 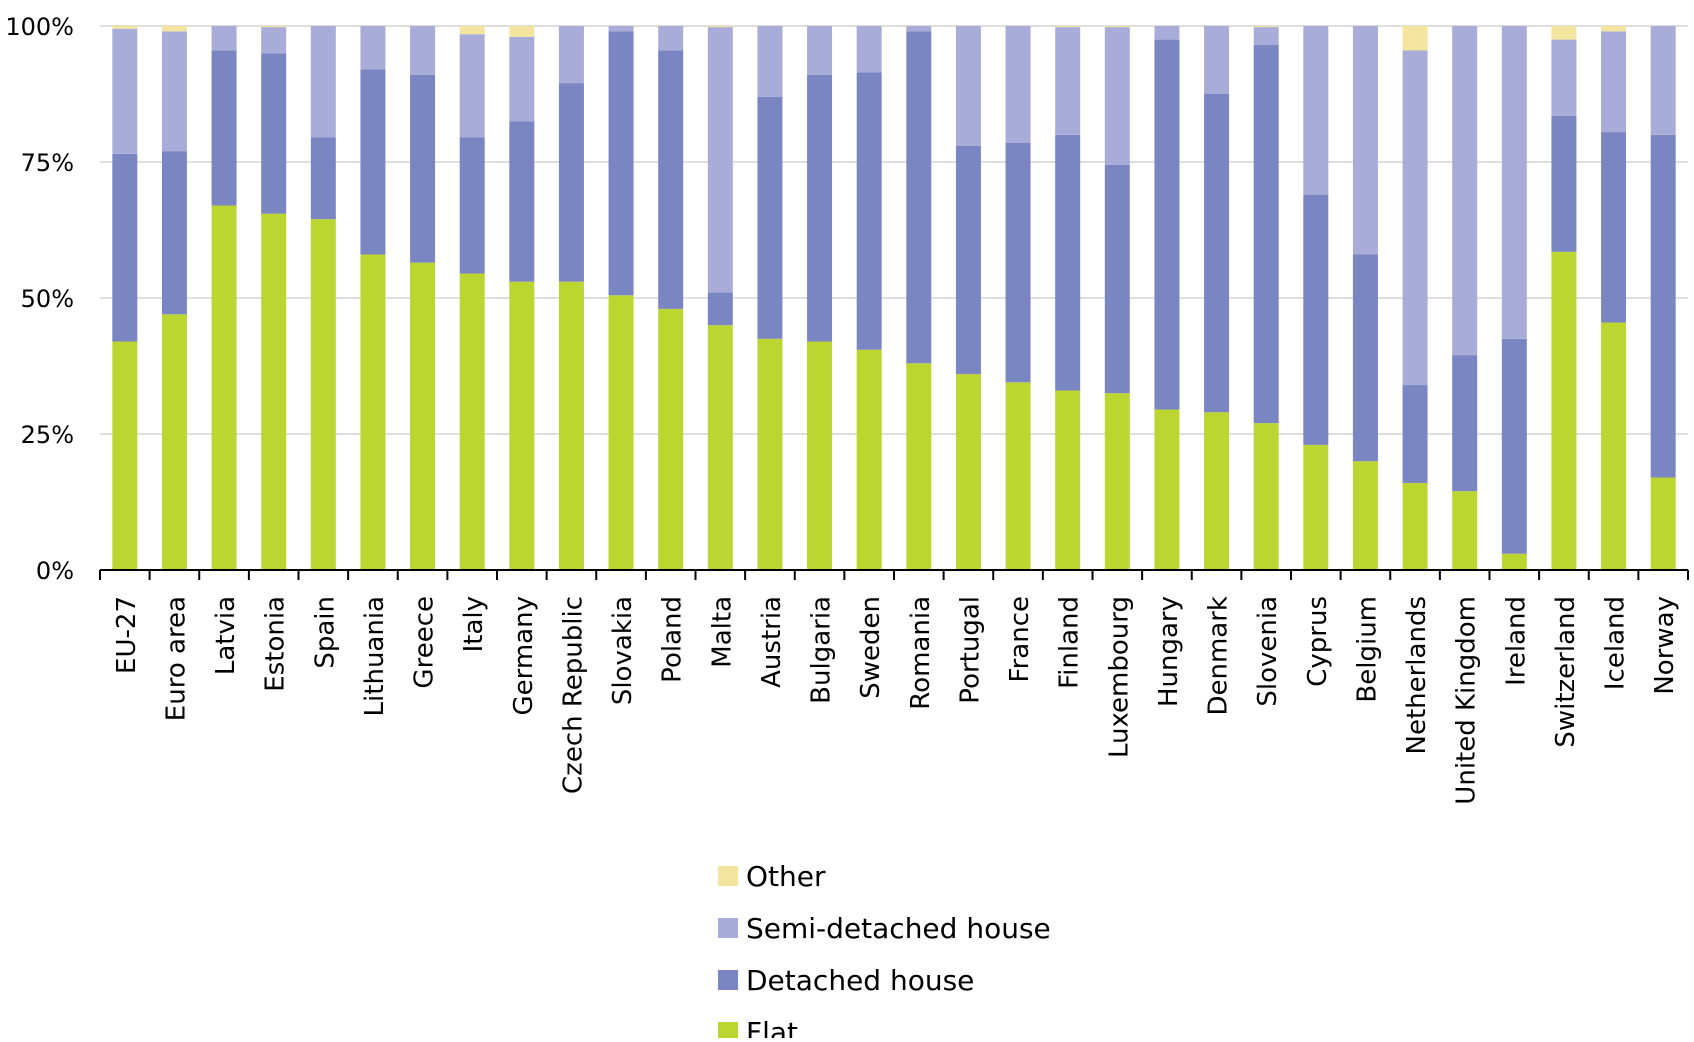 I want to click on x-tick-label: Poland, so click(x=673, y=639).